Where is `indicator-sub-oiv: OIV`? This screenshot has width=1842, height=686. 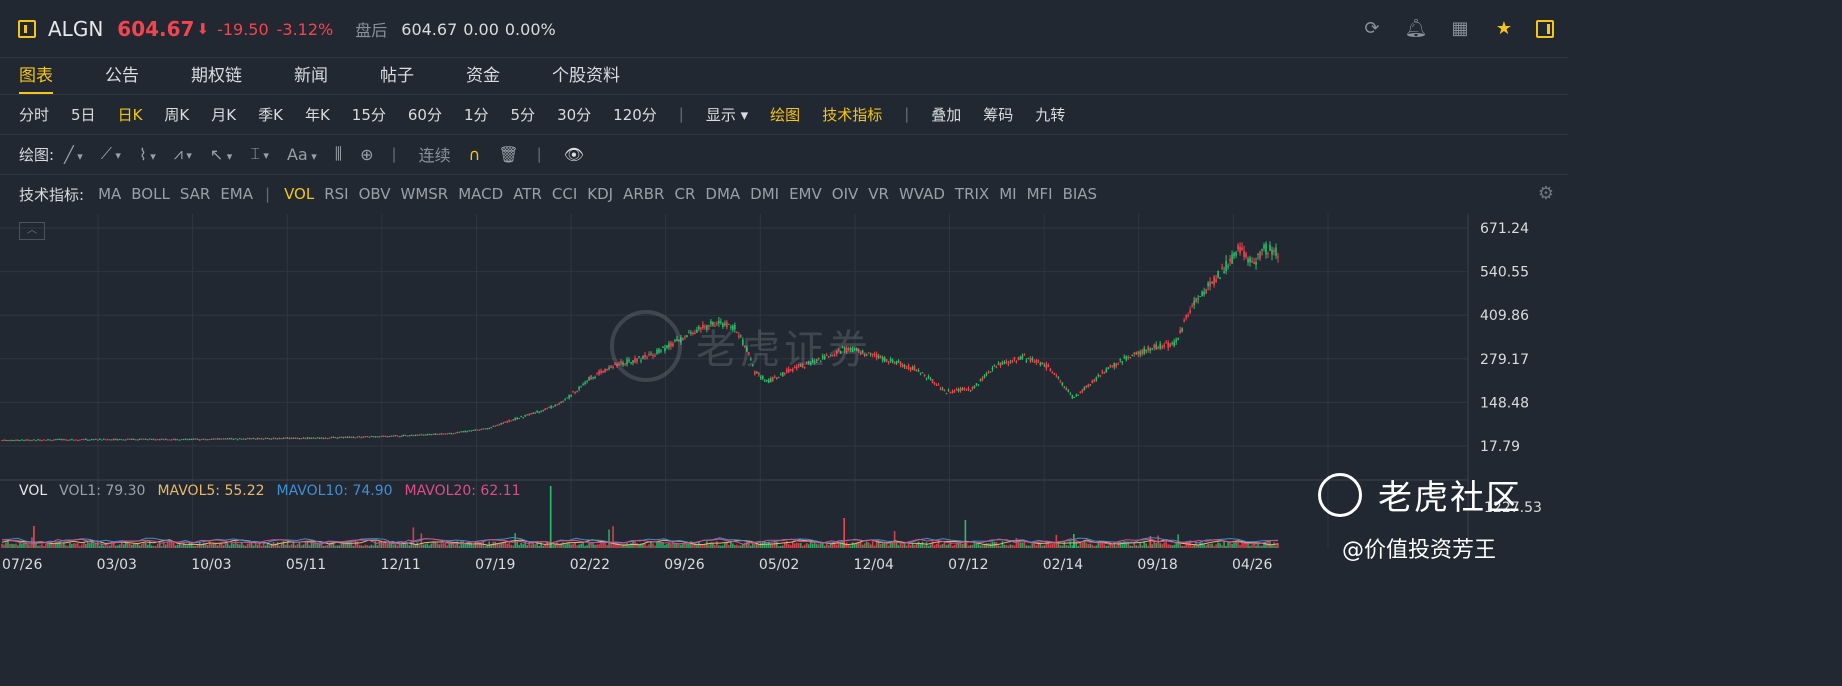
indicator-sub-oiv: OIV is located at coordinates (845, 194).